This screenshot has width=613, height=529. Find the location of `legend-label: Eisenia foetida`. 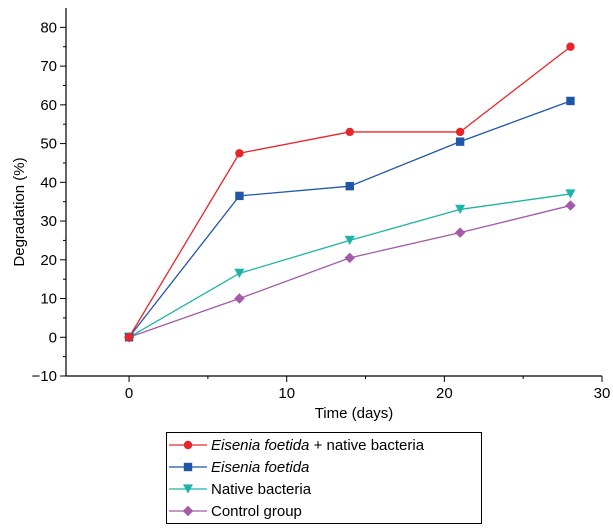

legend-label: Eisenia foetida is located at coordinates (260, 467).